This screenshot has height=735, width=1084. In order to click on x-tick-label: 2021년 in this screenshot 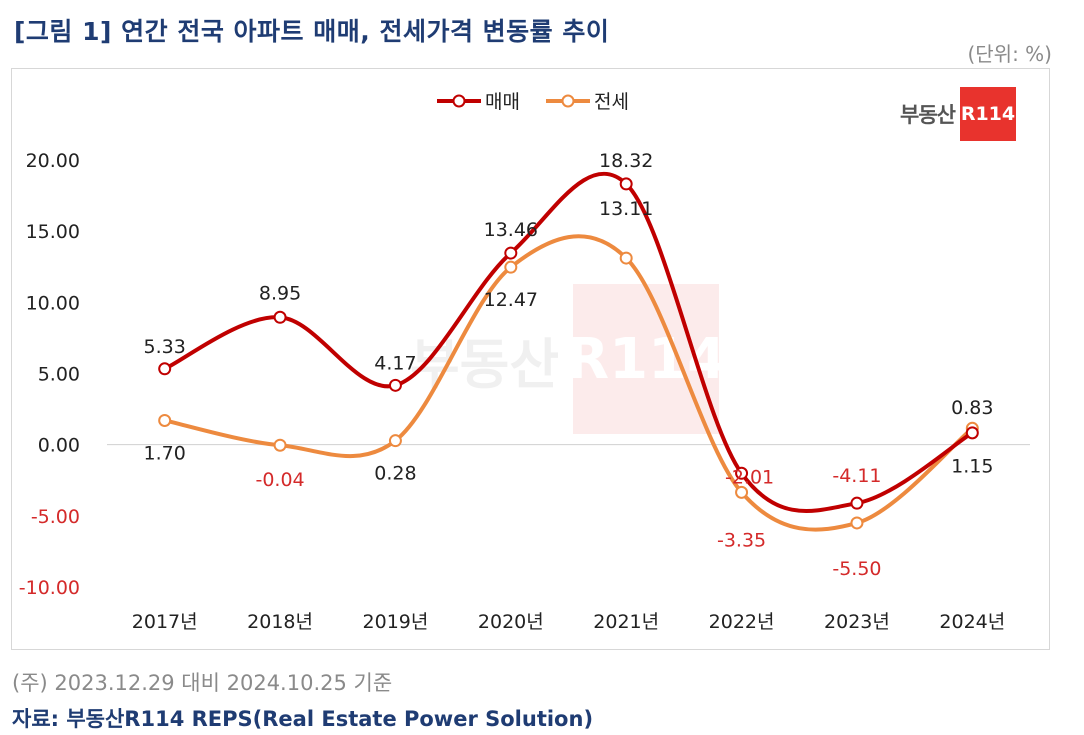, I will do `click(626, 622)`.